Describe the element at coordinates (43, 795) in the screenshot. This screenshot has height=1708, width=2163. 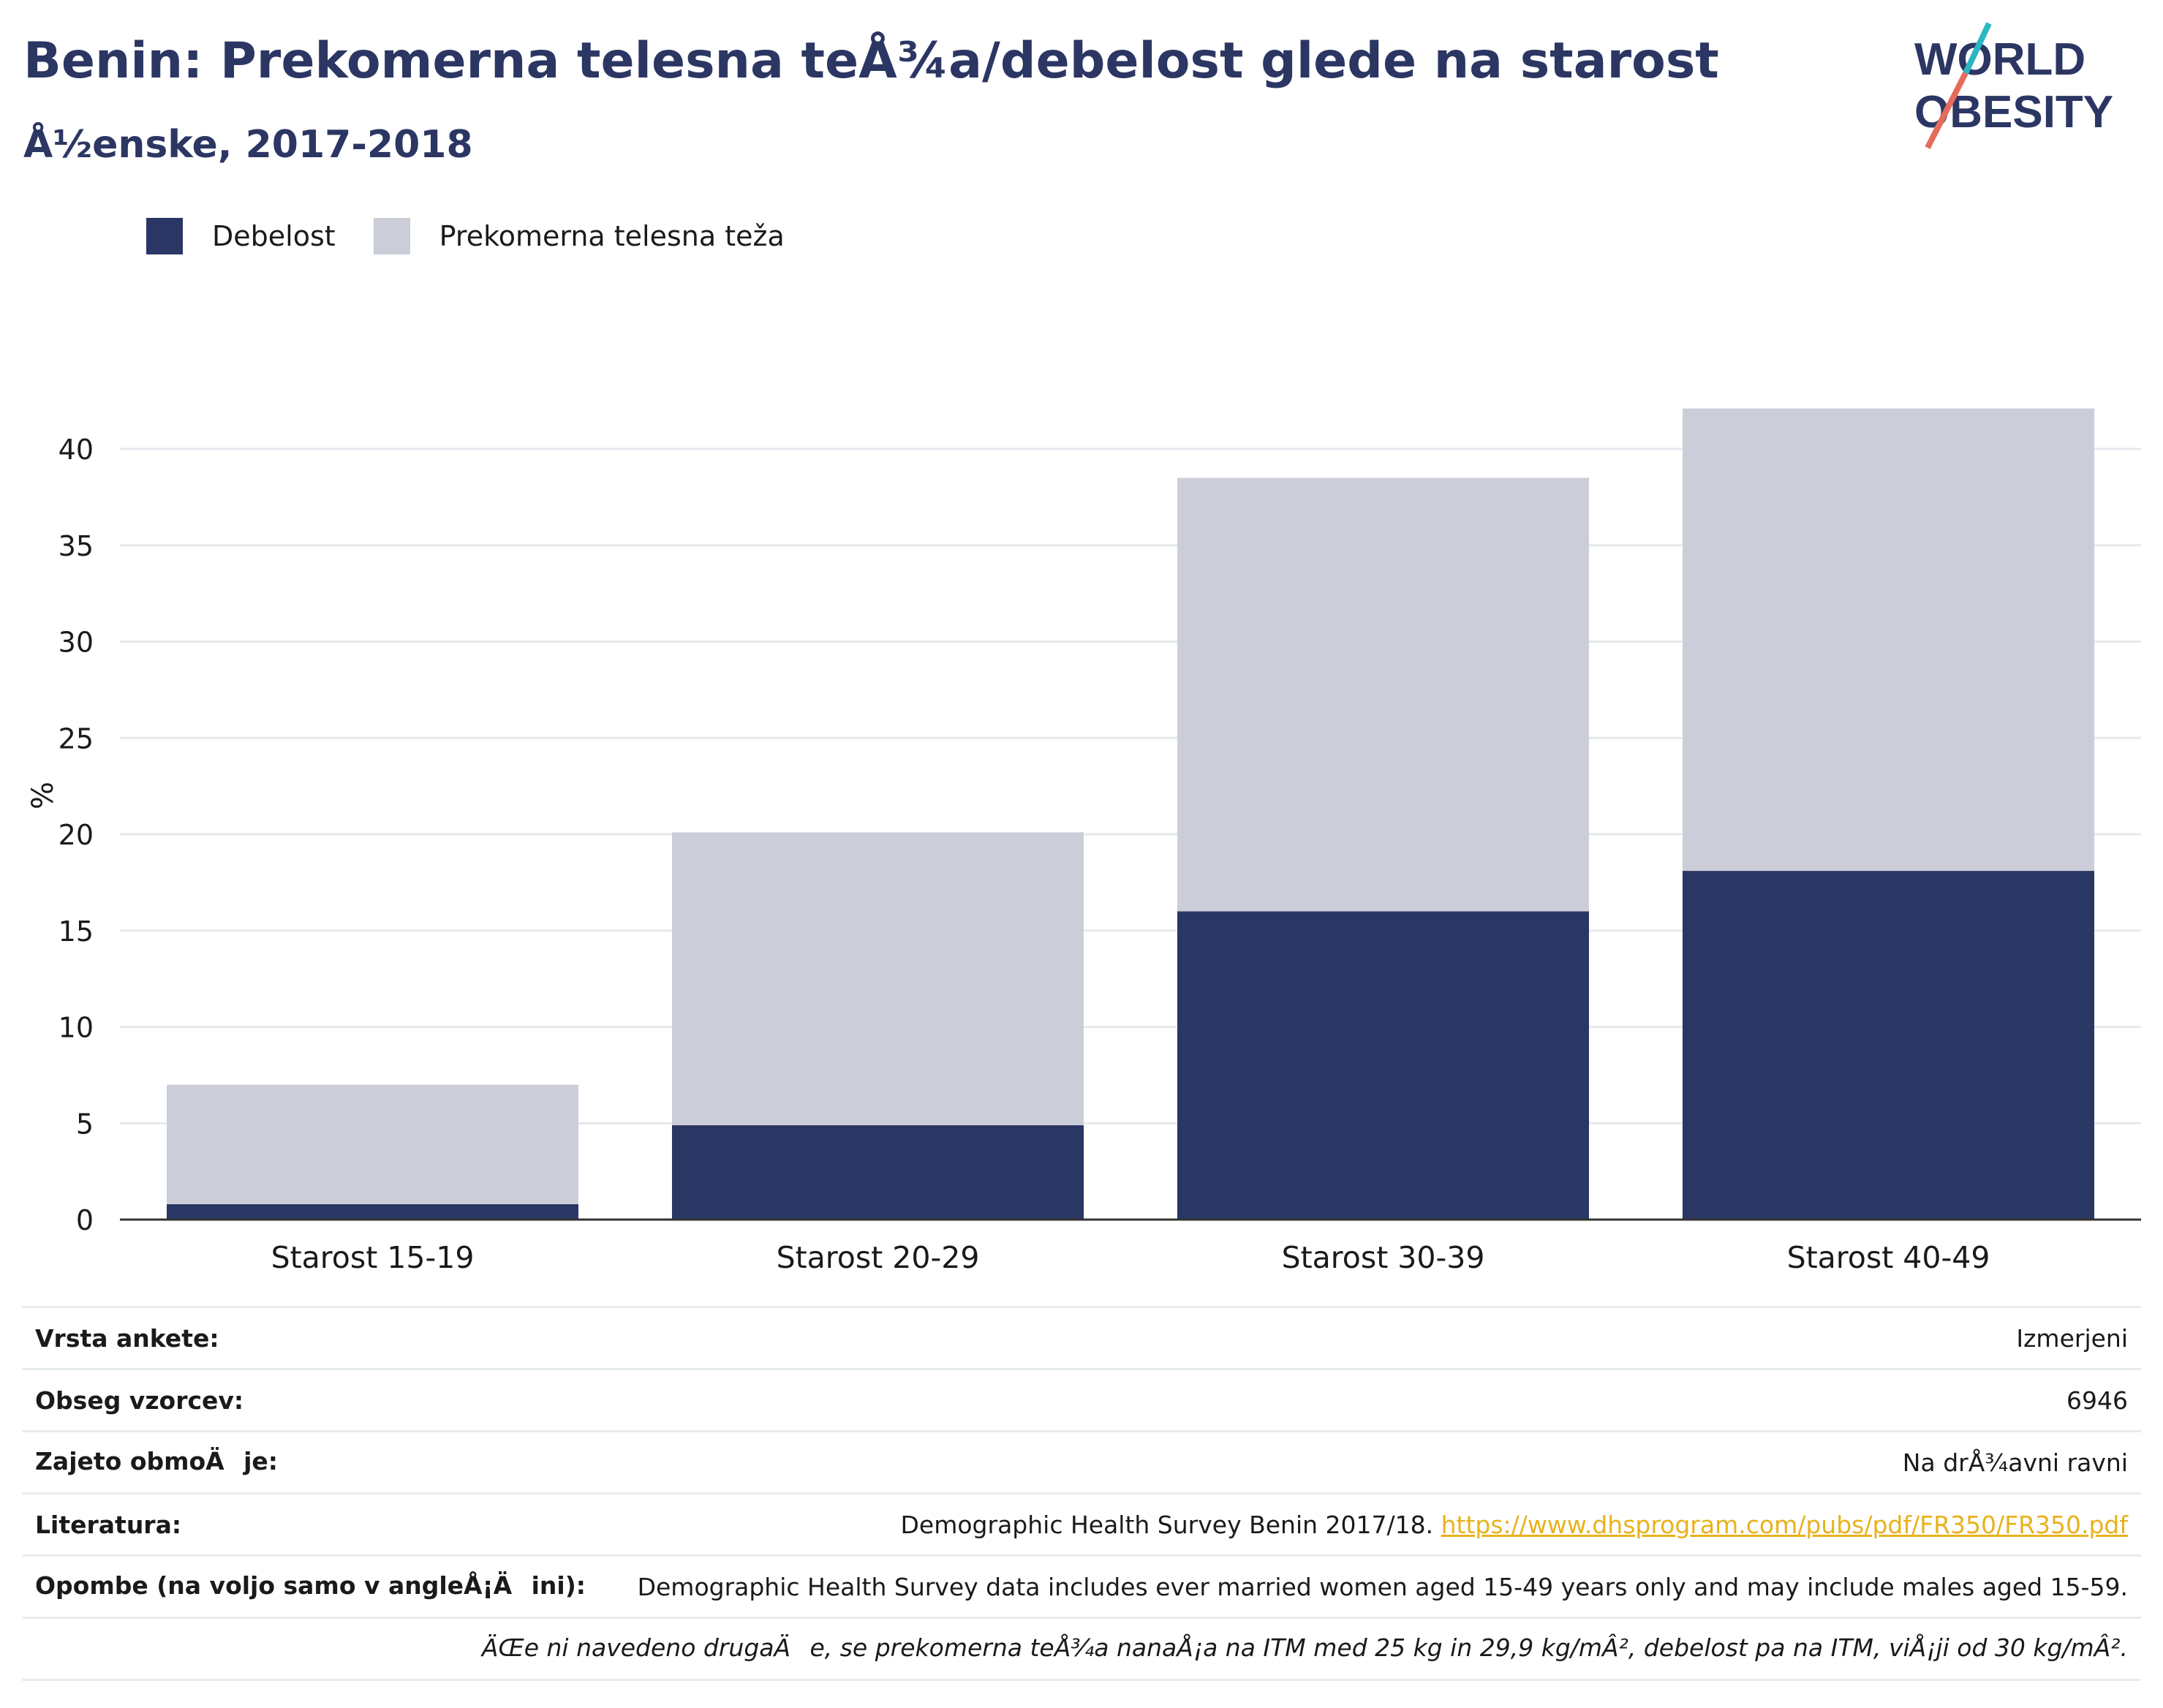
I see `y-axis-label: %` at that location.